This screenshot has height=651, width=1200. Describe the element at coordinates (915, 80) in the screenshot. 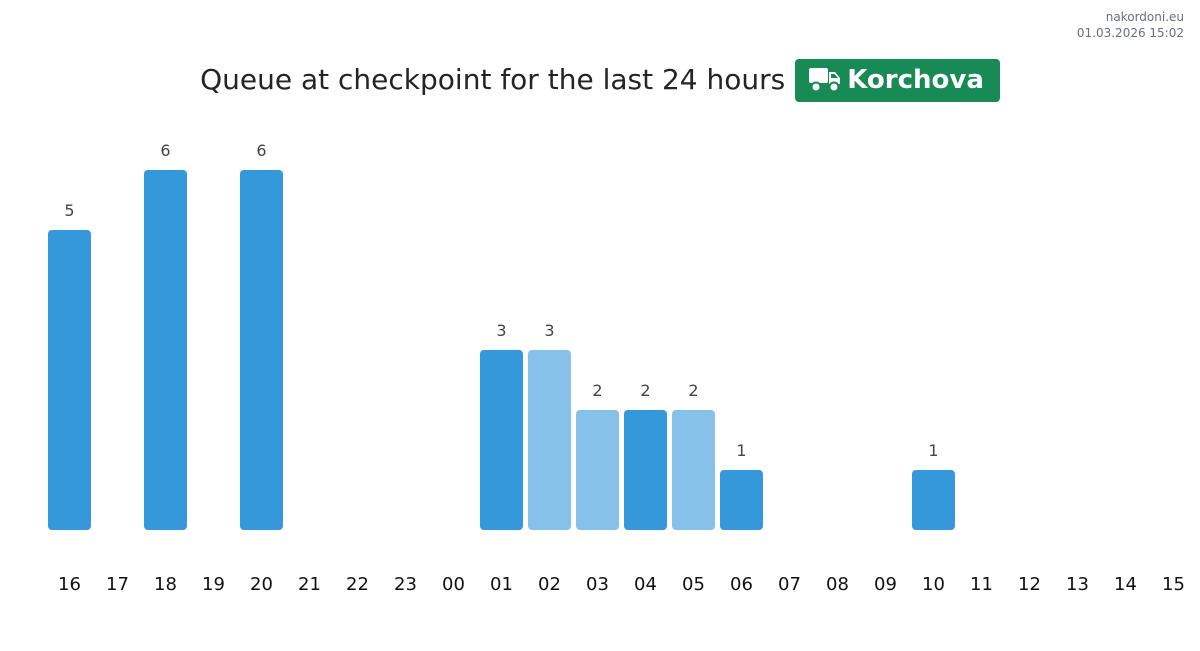

I see `checkpoint-name: Korchova` at that location.